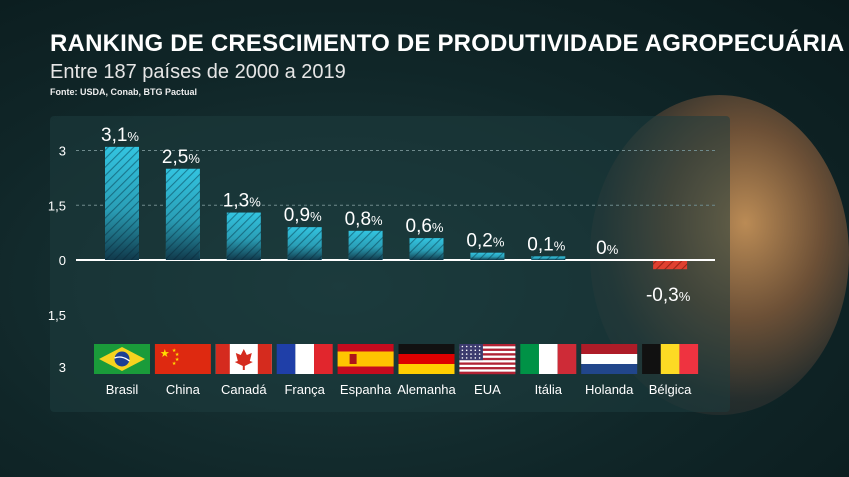 This screenshot has height=477, width=849. I want to click on flag-spain-icon, so click(365, 359).